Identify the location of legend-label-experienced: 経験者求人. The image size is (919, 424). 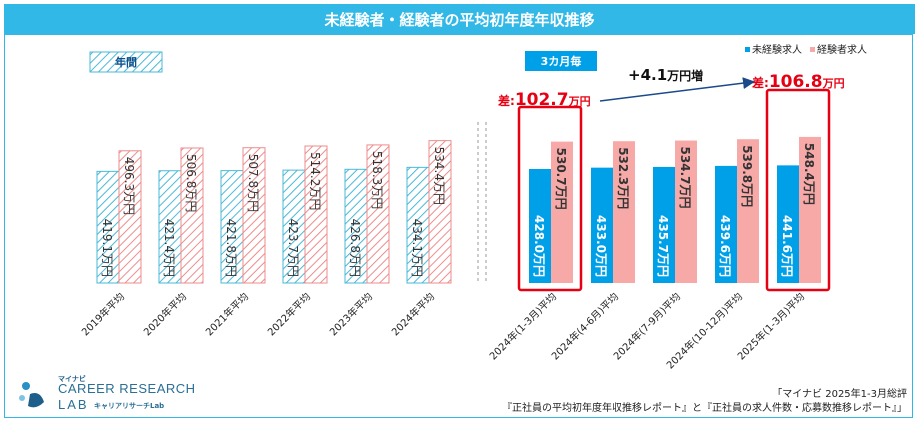
(842, 49).